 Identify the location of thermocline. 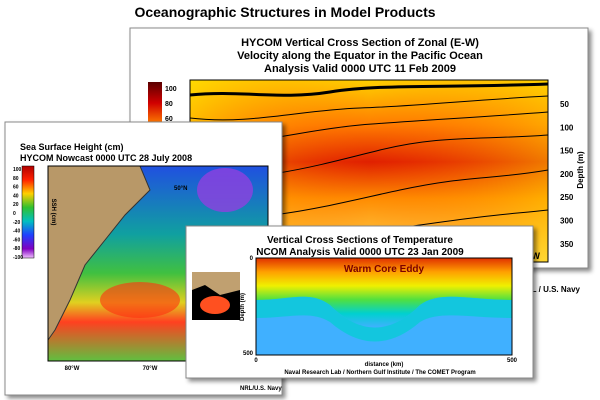
(384, 319).